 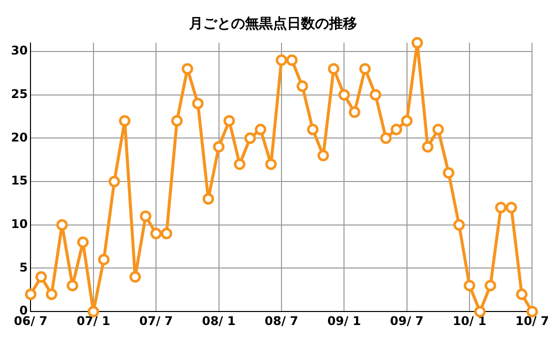 I want to click on y-tick-label: 15, so click(x=19, y=181).